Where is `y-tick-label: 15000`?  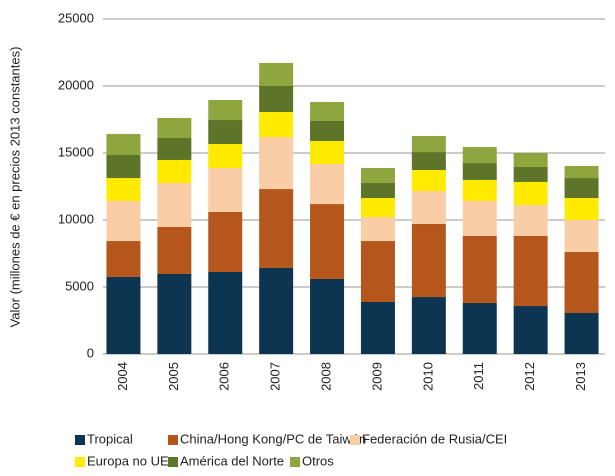 y-tick-label: 15000 is located at coordinates (76, 151).